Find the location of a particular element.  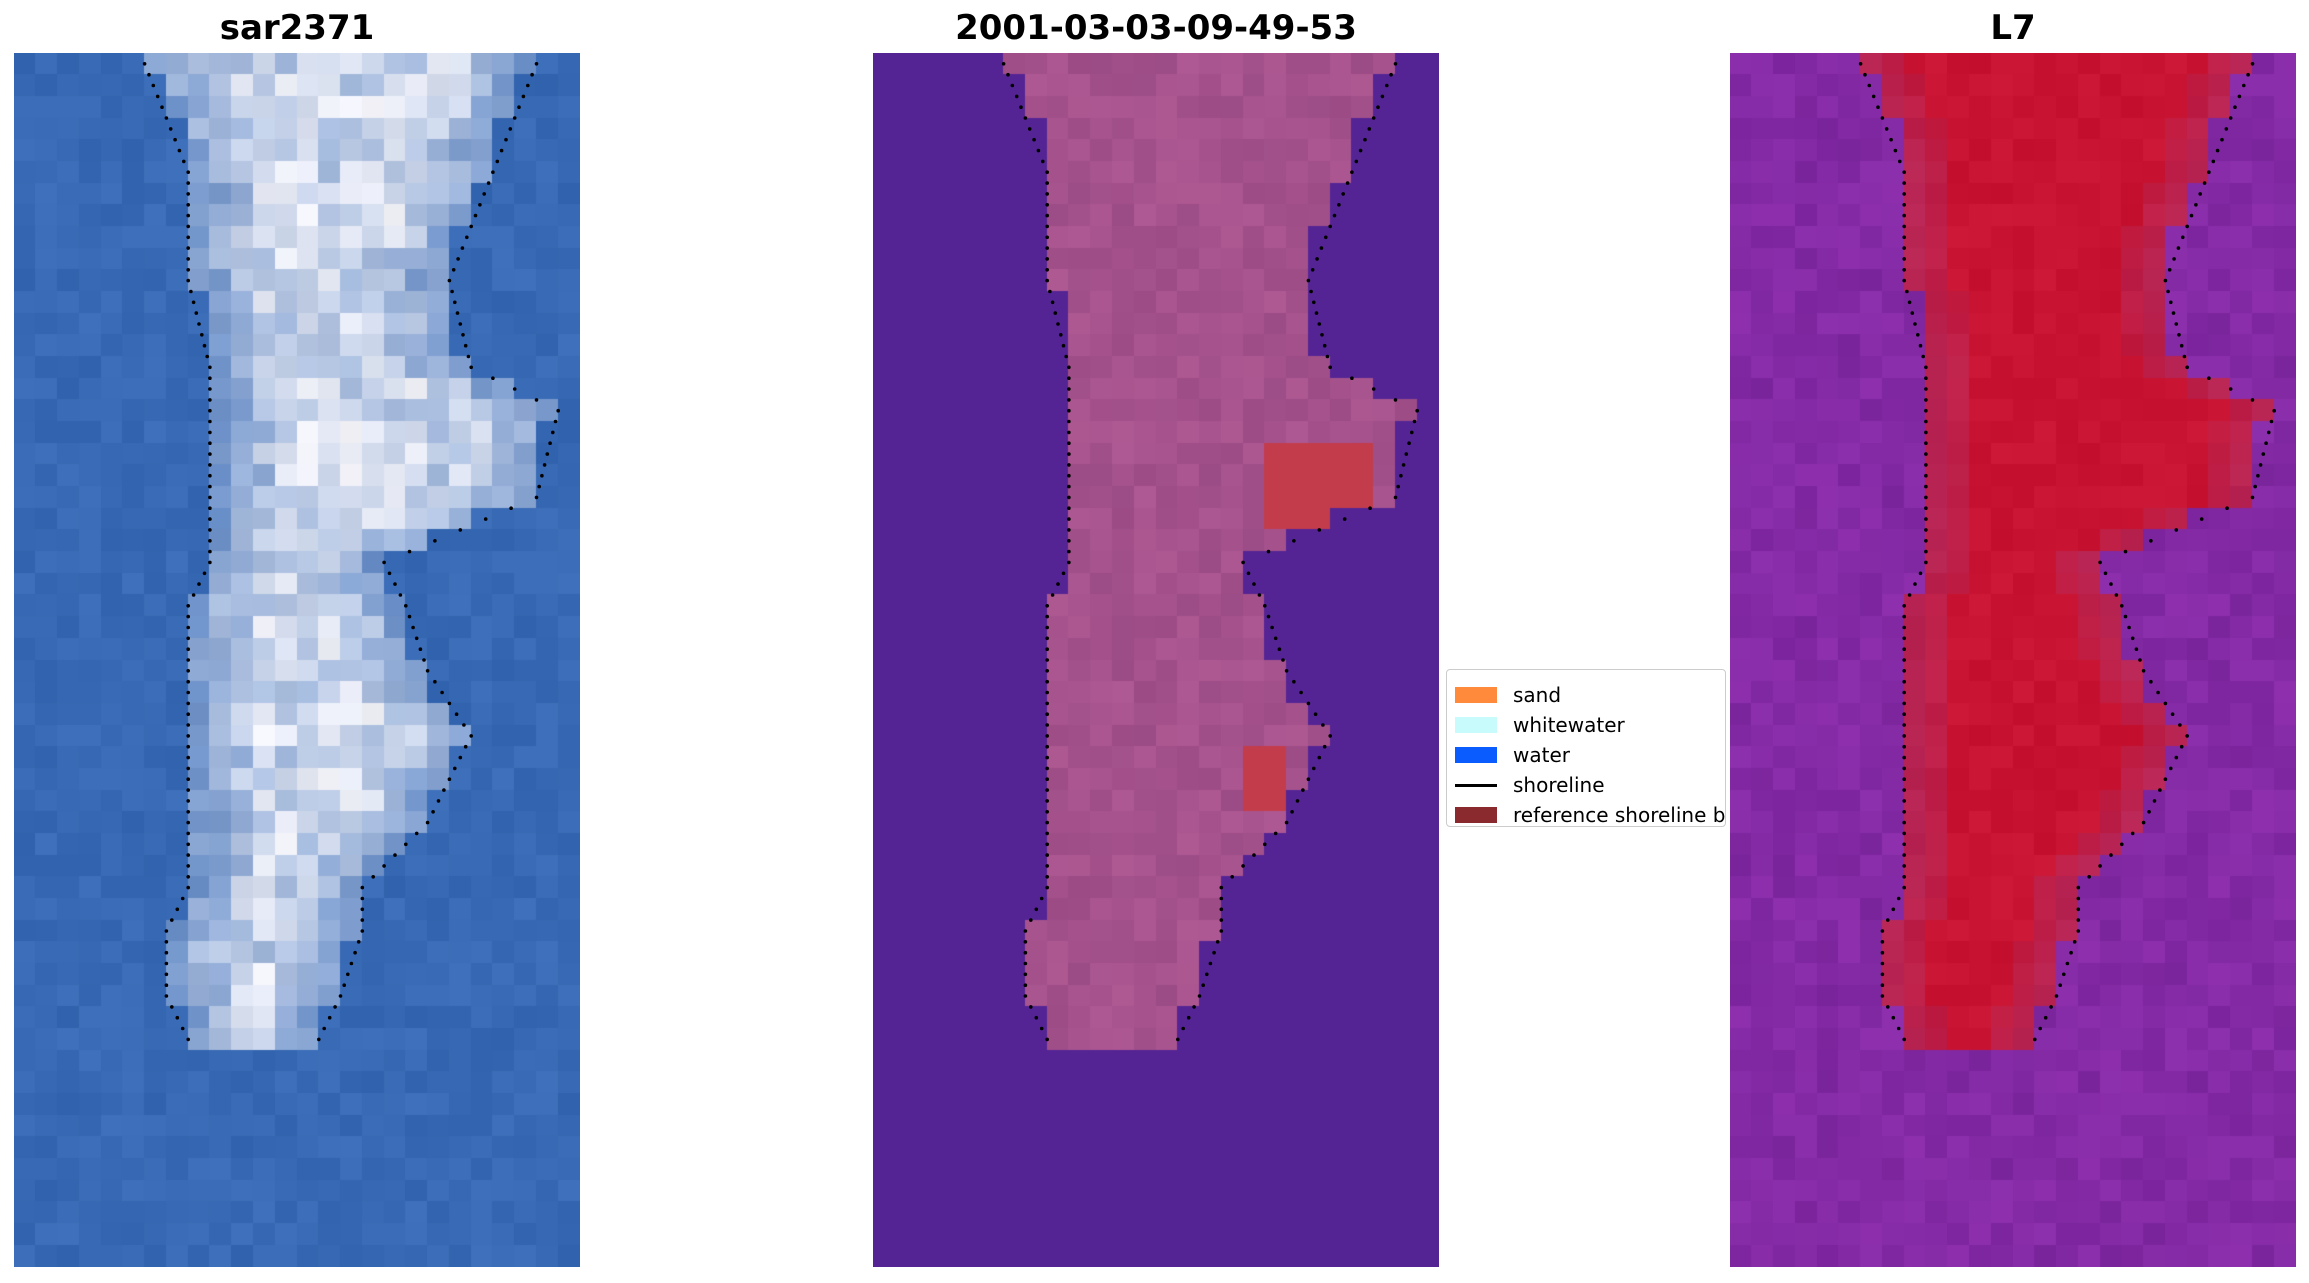

panel-title-3: L7 is located at coordinates (2013, 28).